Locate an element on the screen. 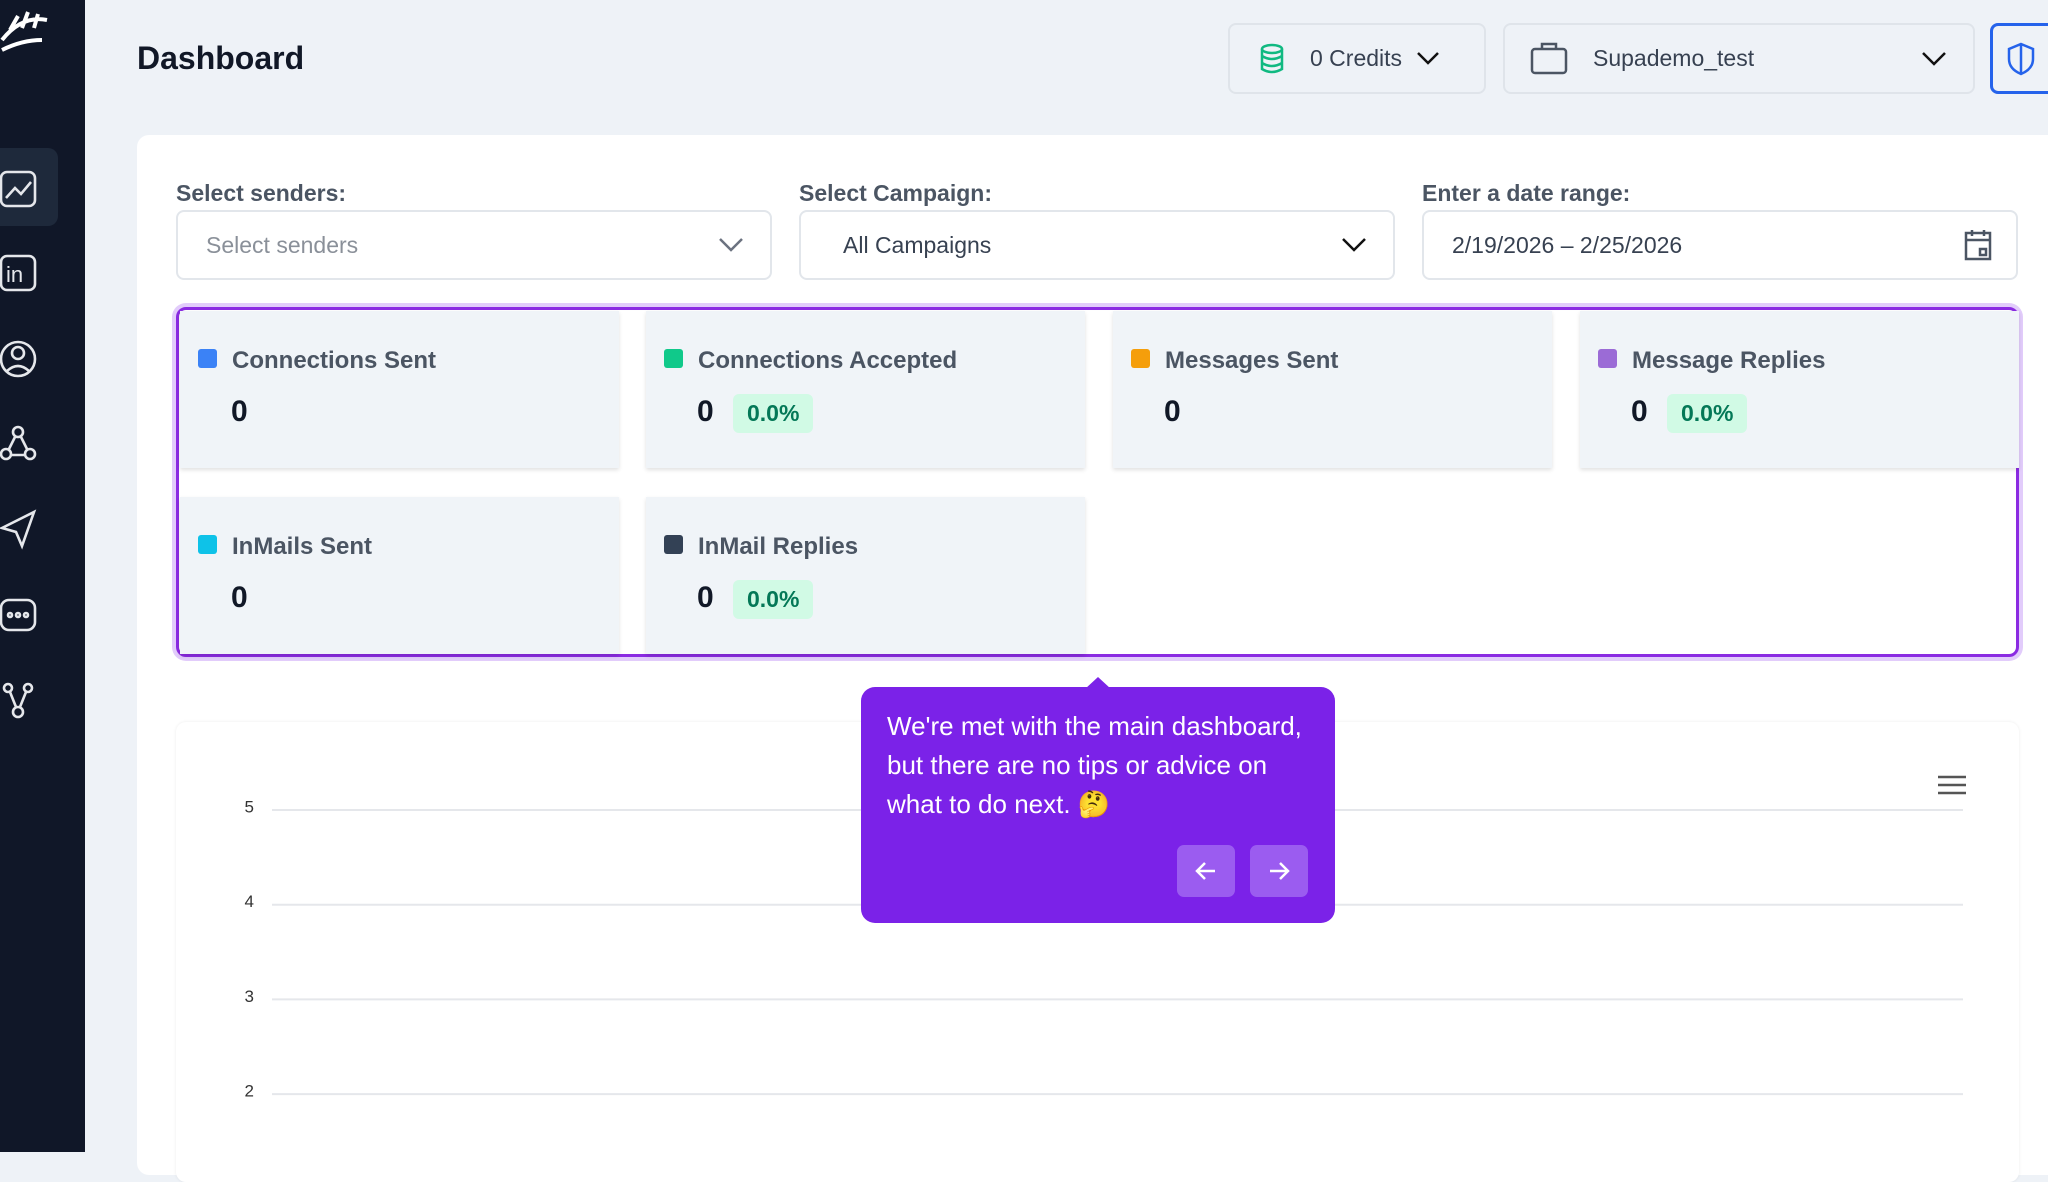 This screenshot has width=2048, height=1182. sidebar: in is located at coordinates (42, 576).